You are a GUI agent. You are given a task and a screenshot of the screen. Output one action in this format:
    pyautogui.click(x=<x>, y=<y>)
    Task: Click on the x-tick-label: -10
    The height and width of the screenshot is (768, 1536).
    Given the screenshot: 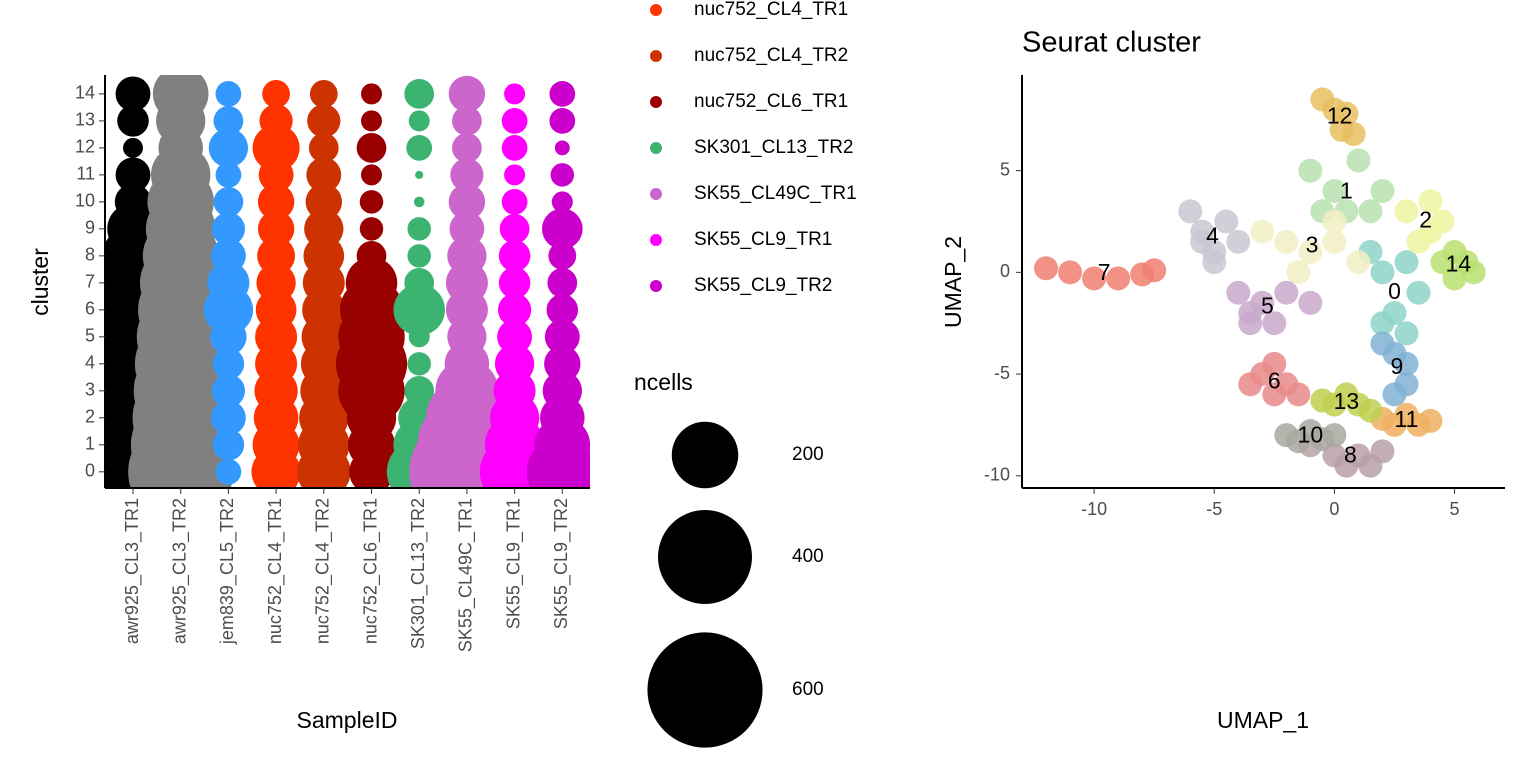 What is the action you would take?
    pyautogui.click(x=1094, y=509)
    